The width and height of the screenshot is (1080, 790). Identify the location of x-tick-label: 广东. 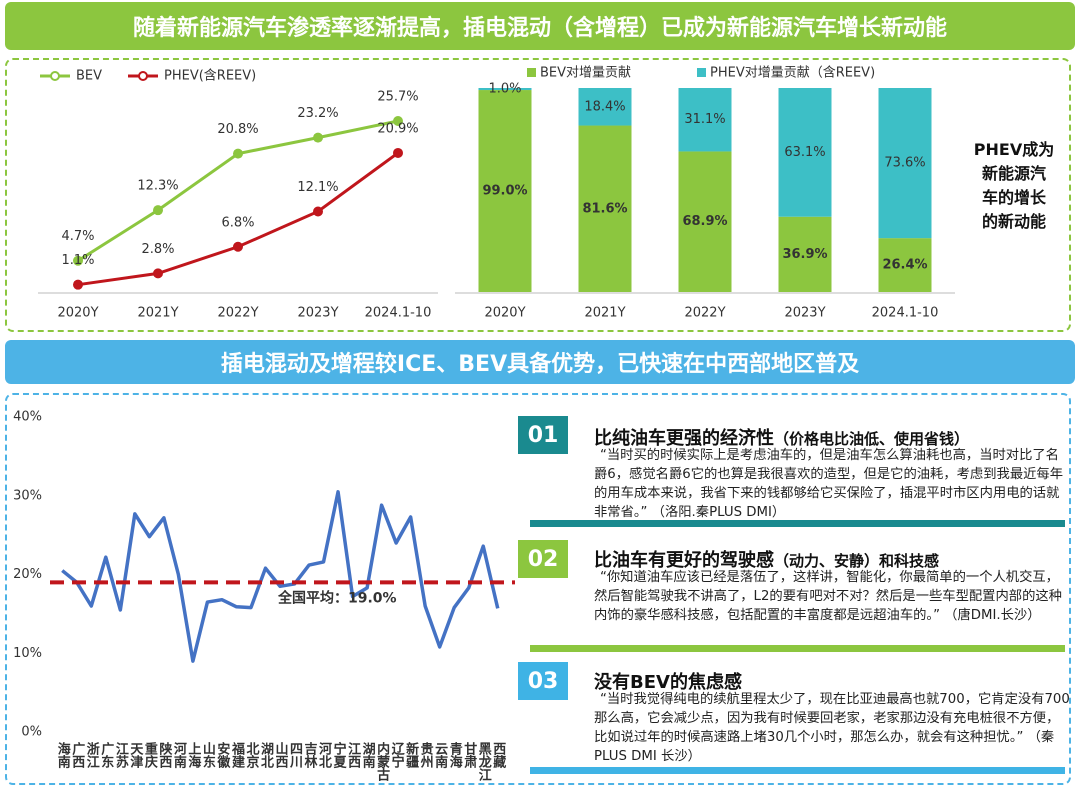
(106, 755).